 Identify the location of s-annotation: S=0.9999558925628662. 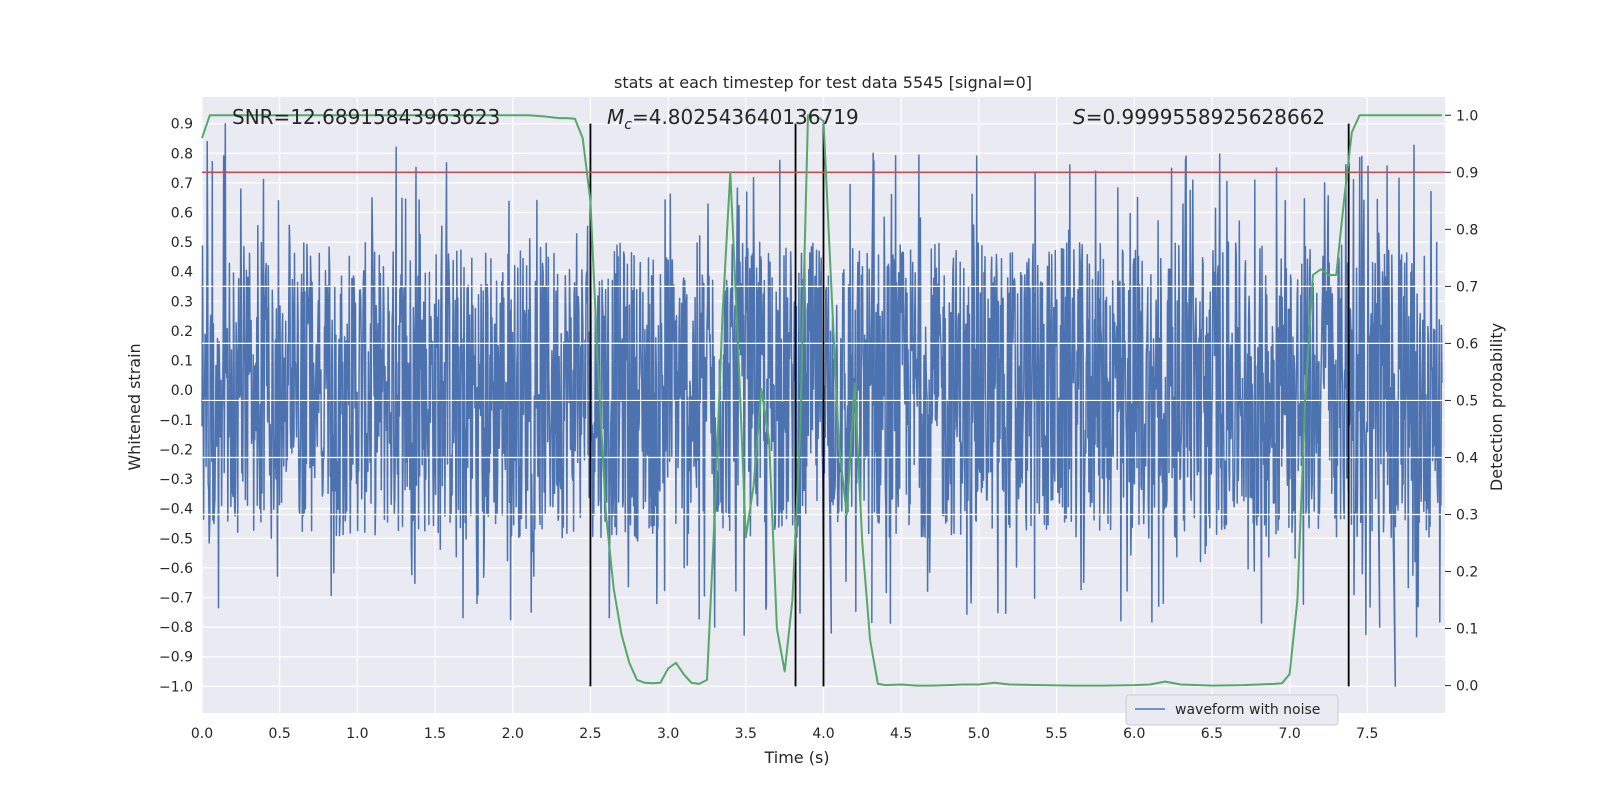
(1199, 117).